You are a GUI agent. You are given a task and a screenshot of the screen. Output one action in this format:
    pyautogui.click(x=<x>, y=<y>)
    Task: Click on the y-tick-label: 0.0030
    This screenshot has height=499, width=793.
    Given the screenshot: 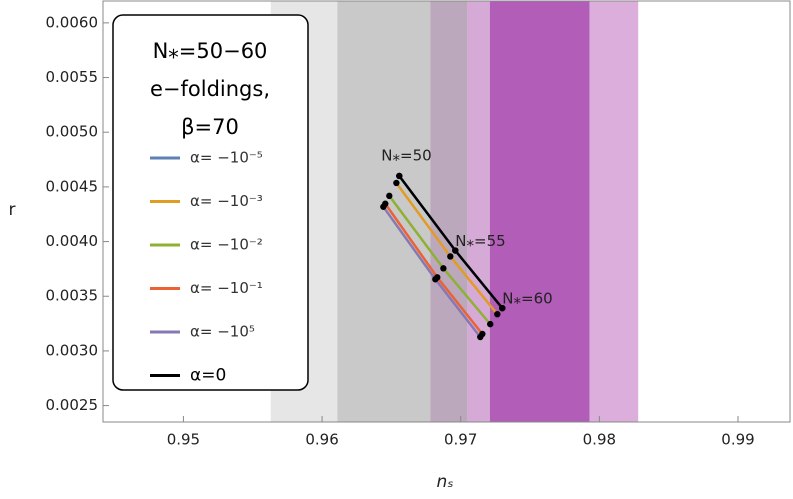 What is the action you would take?
    pyautogui.click(x=72, y=350)
    